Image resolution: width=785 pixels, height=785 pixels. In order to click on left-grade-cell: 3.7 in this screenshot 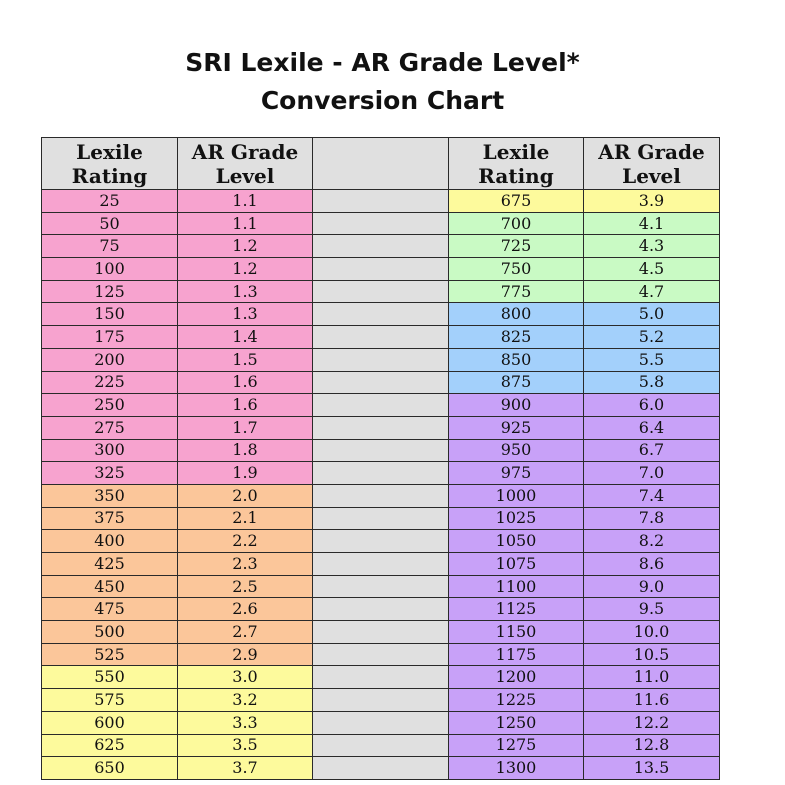, I will do `click(245, 768)`.